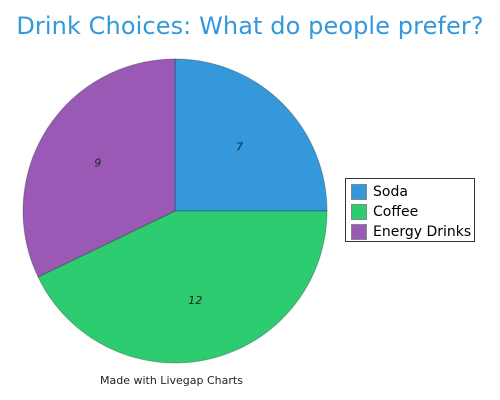 The width and height of the screenshot is (500, 400). Describe the element at coordinates (251, 135) in the screenshot. I see `pie-slice-soda` at that location.